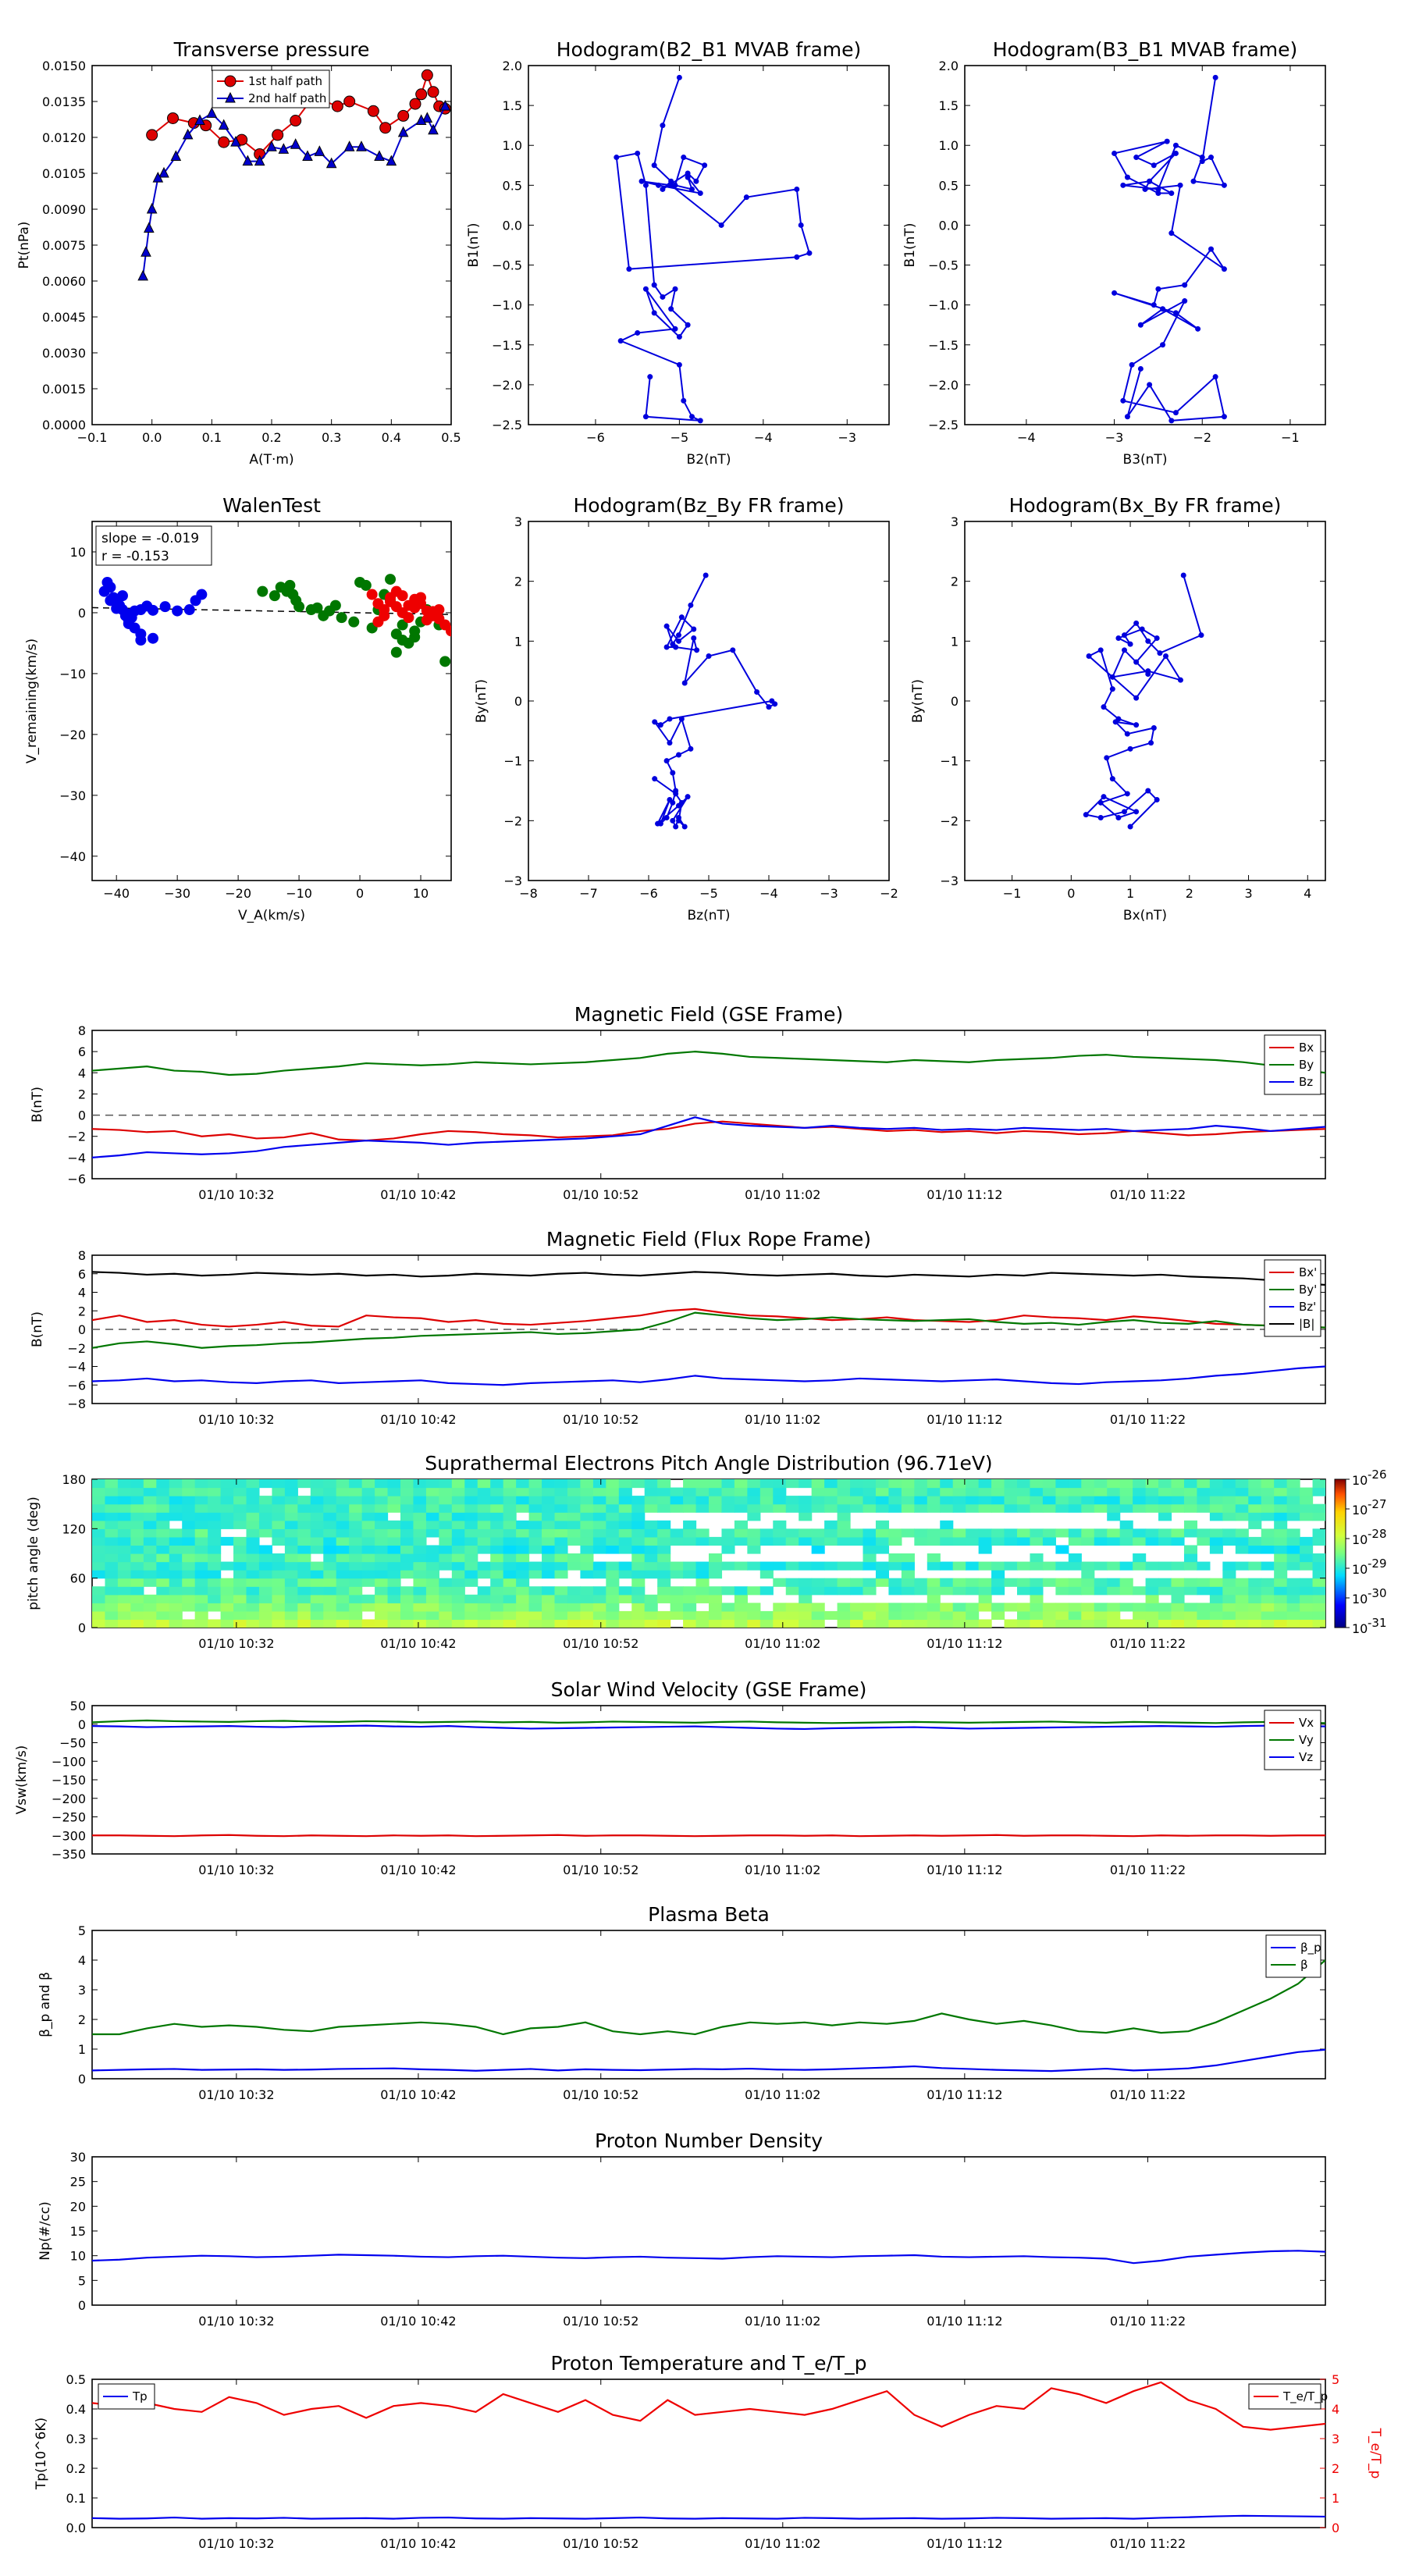  Describe the element at coordinates (1307, 893) in the screenshot. I see `x-tick-label: 4` at that location.